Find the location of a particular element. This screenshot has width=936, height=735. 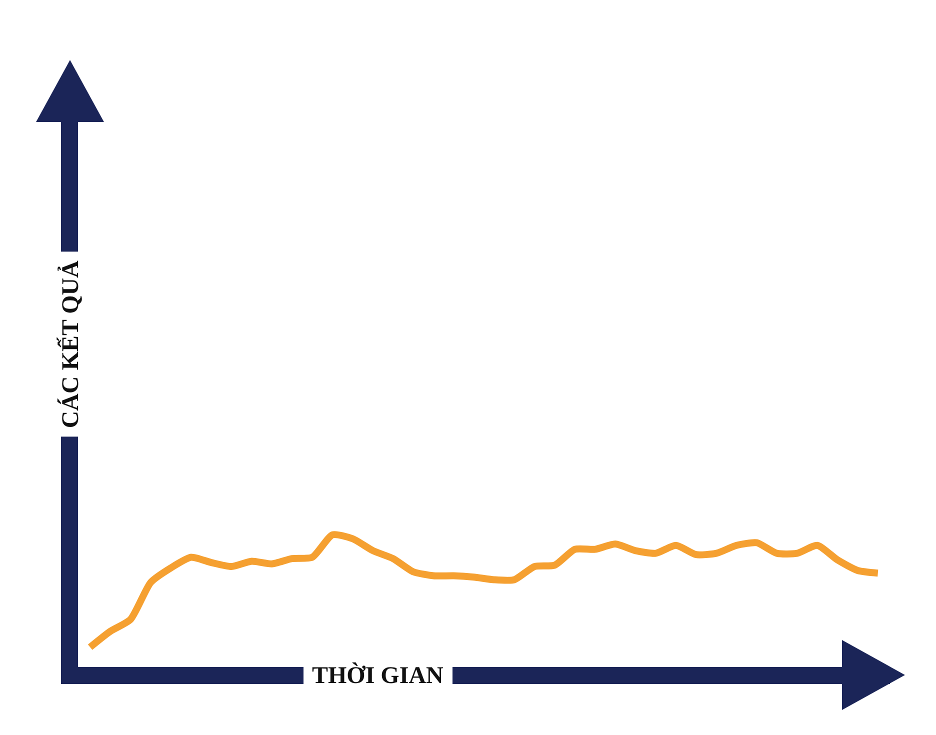

y-axis-title: CÁC KẾT QUẢ is located at coordinates (70, 344).